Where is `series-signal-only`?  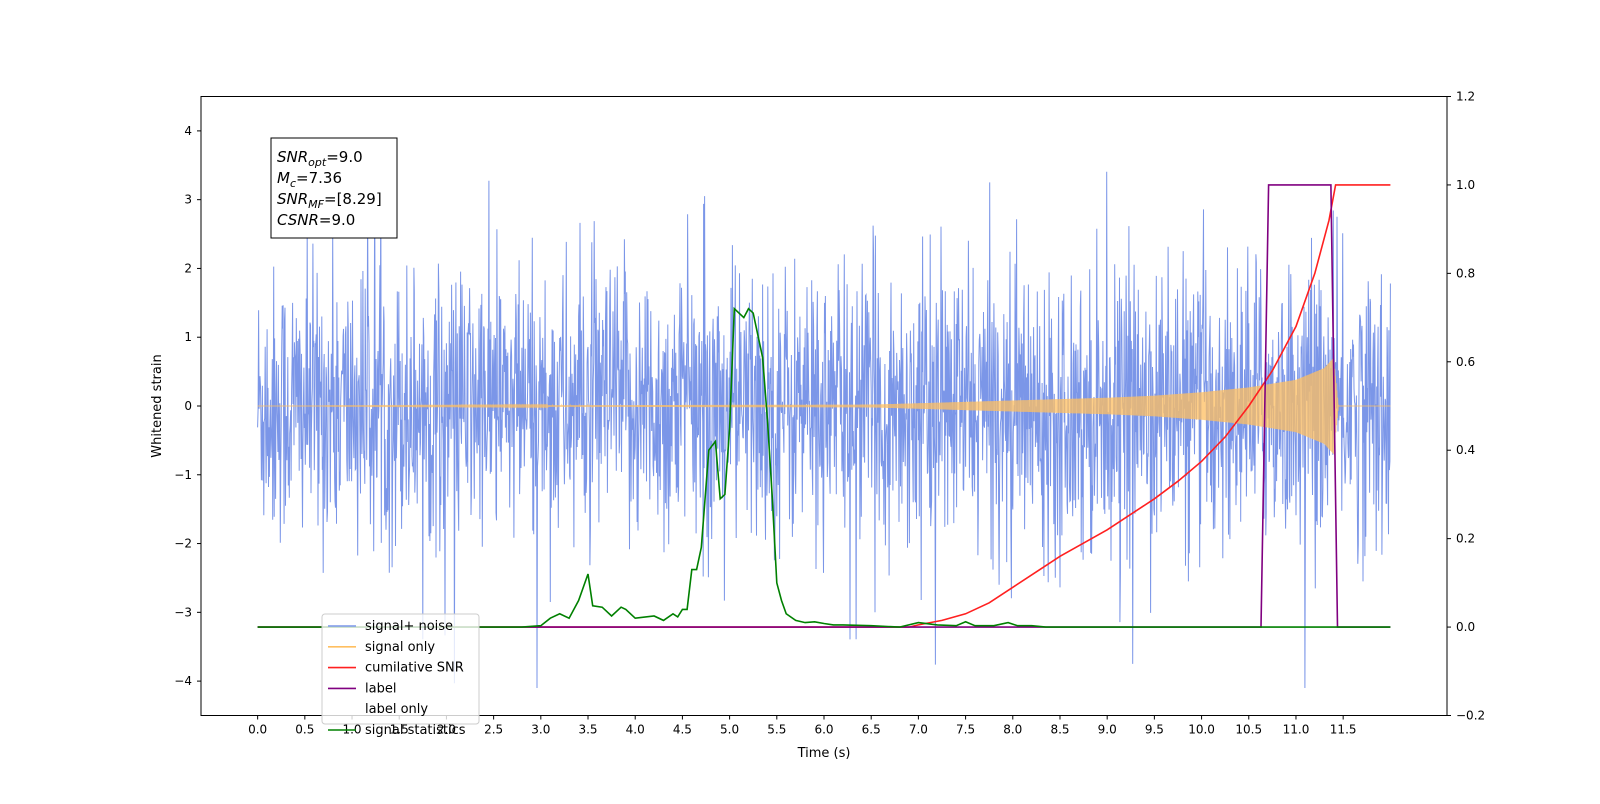
series-signal-only is located at coordinates (824, 406).